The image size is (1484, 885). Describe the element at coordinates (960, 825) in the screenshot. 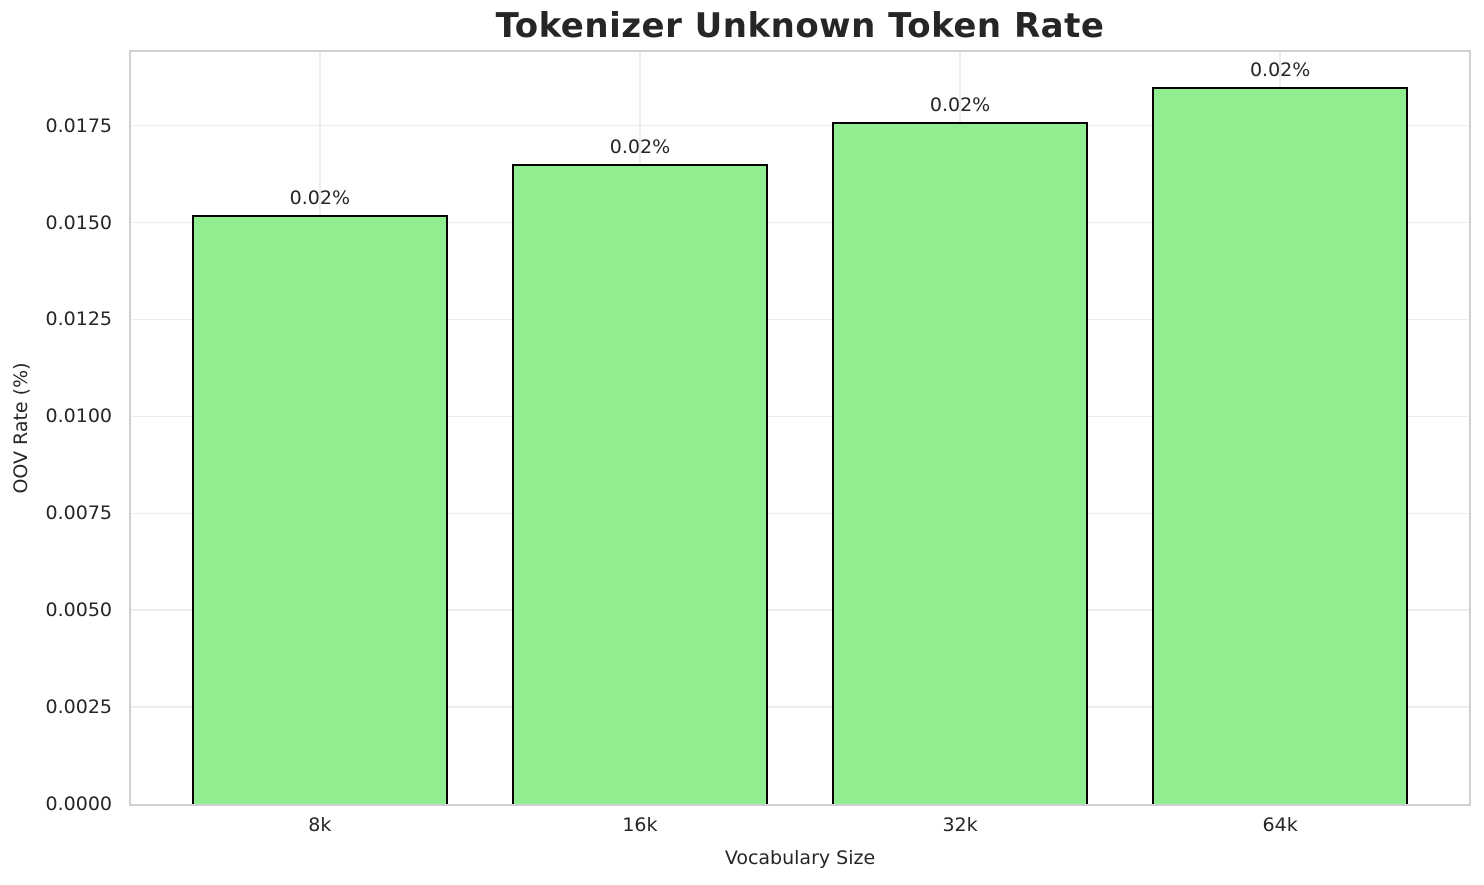

I see `x-tick-label: 32k` at that location.